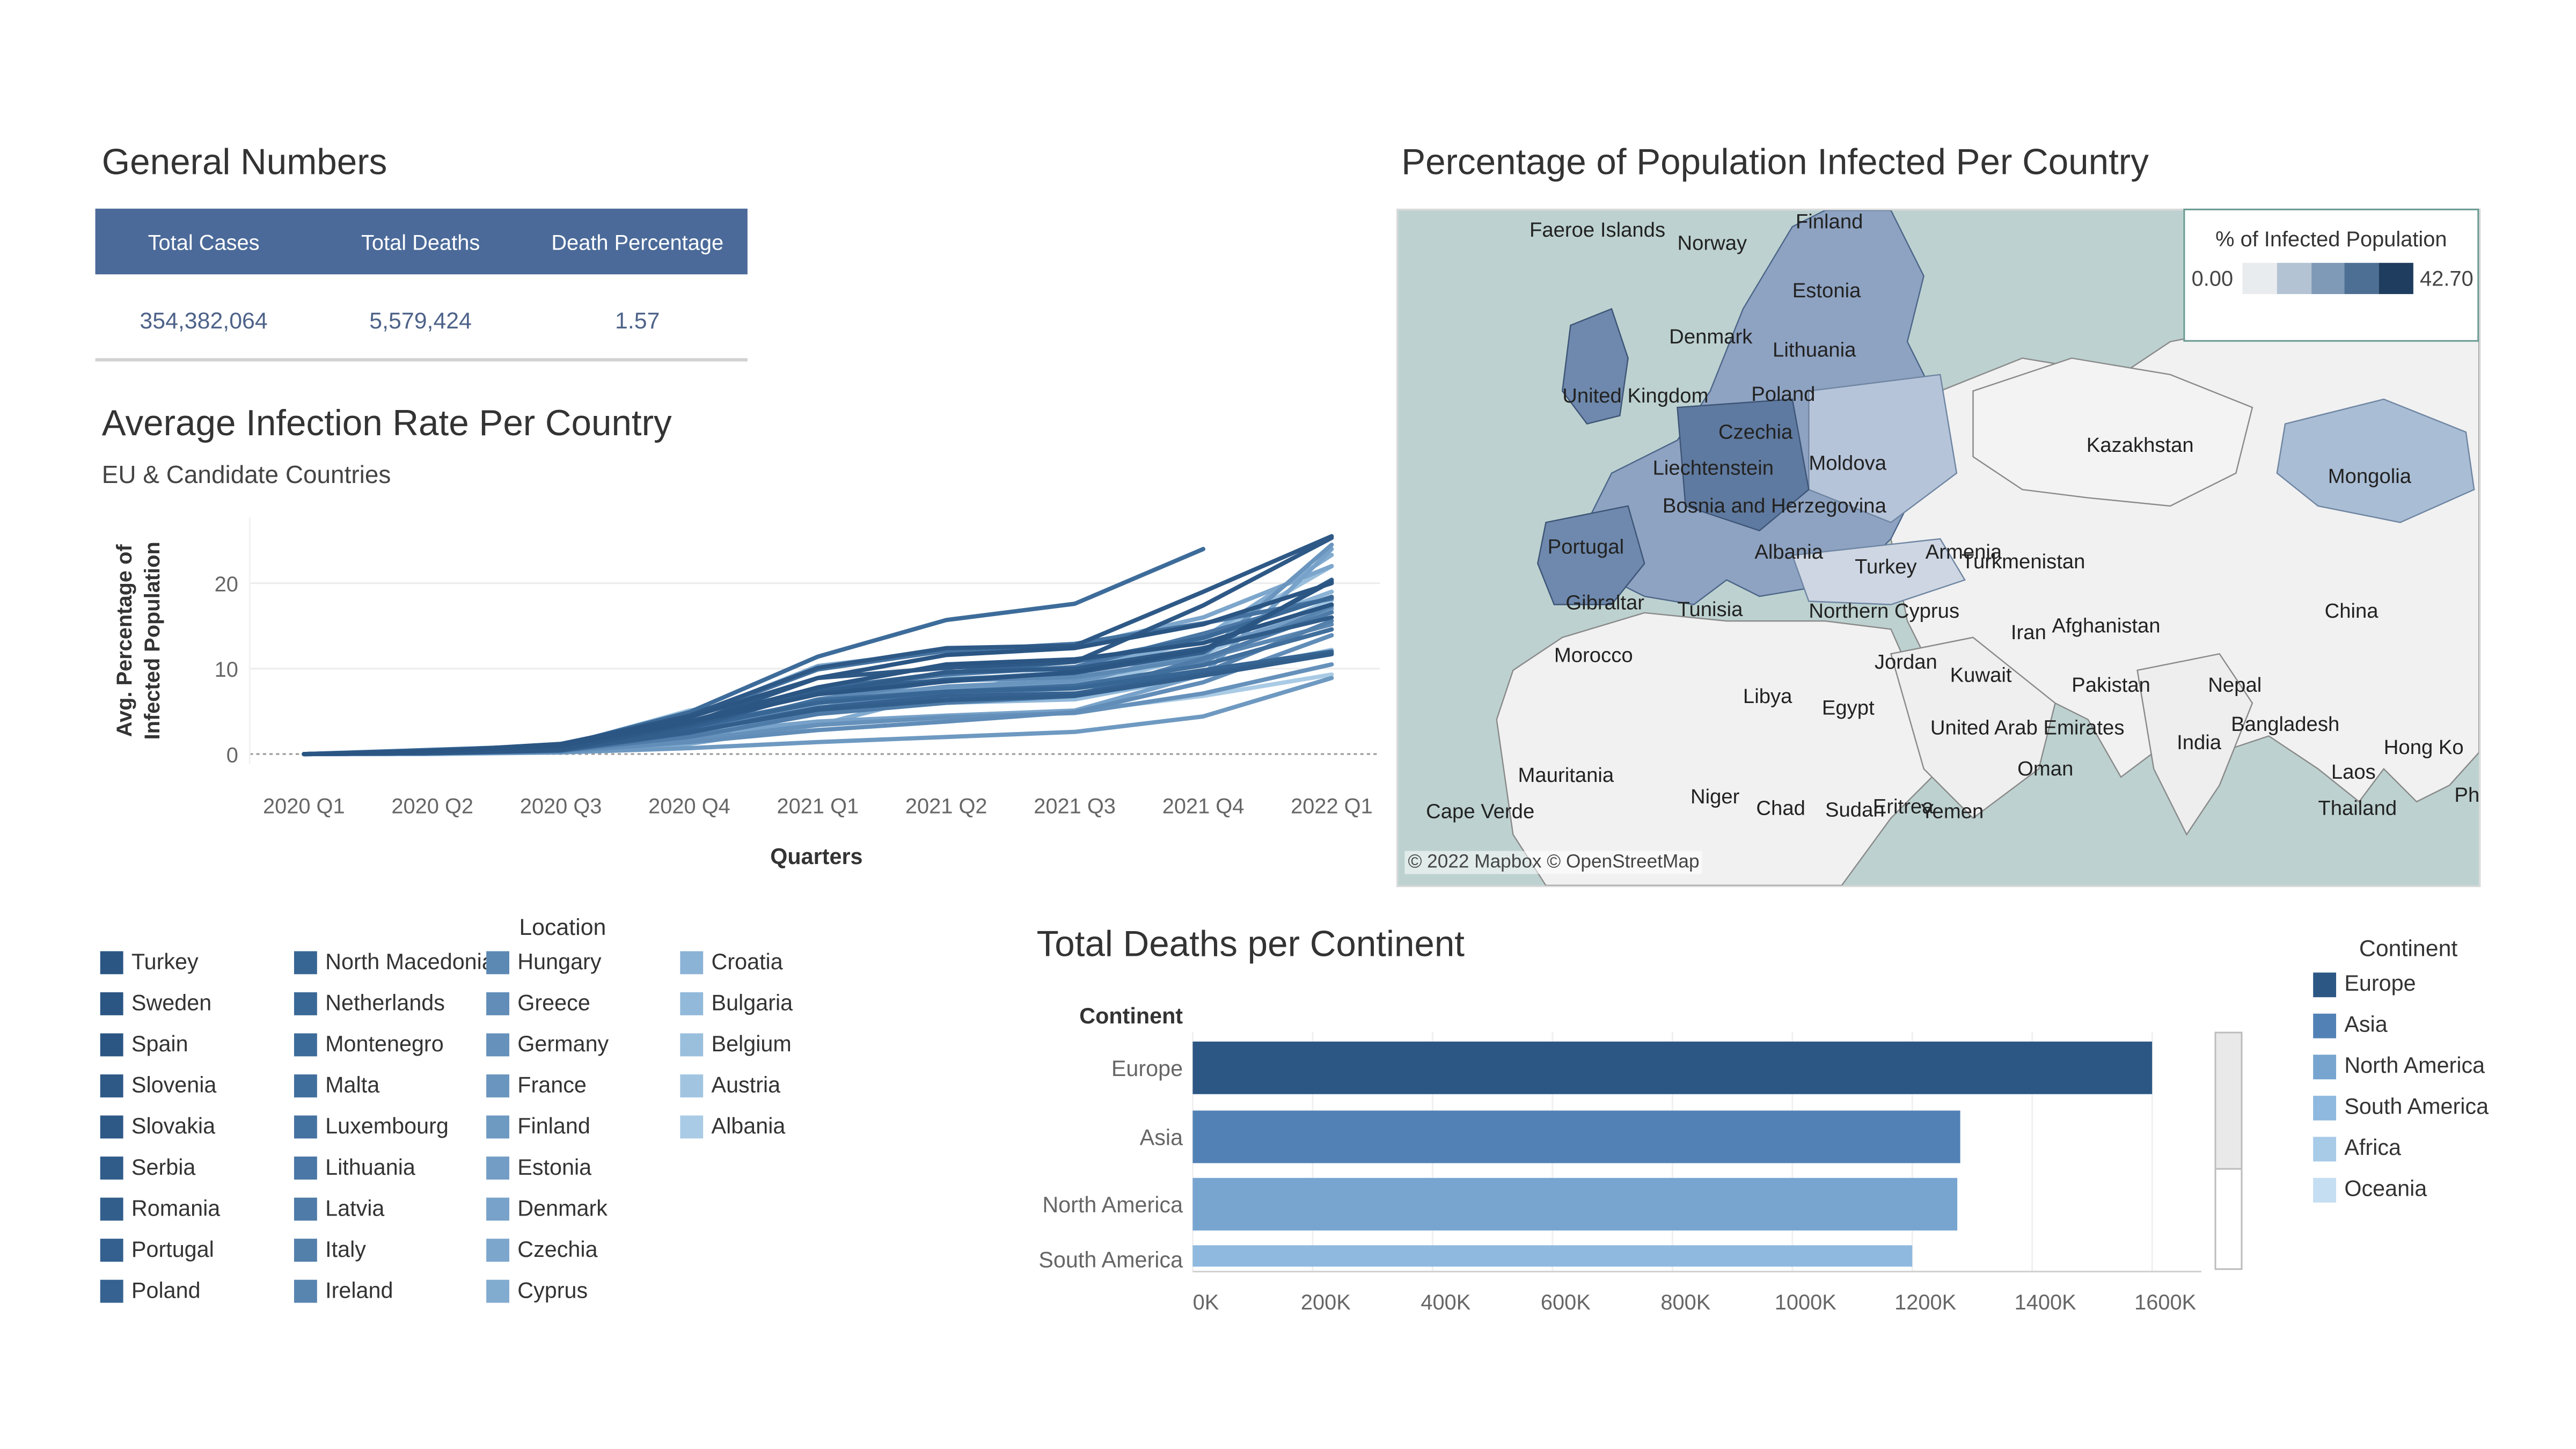 Image resolution: width=2576 pixels, height=1449 pixels. Describe the element at coordinates (359, 1290) in the screenshot. I see `legend-label: Ireland` at that location.